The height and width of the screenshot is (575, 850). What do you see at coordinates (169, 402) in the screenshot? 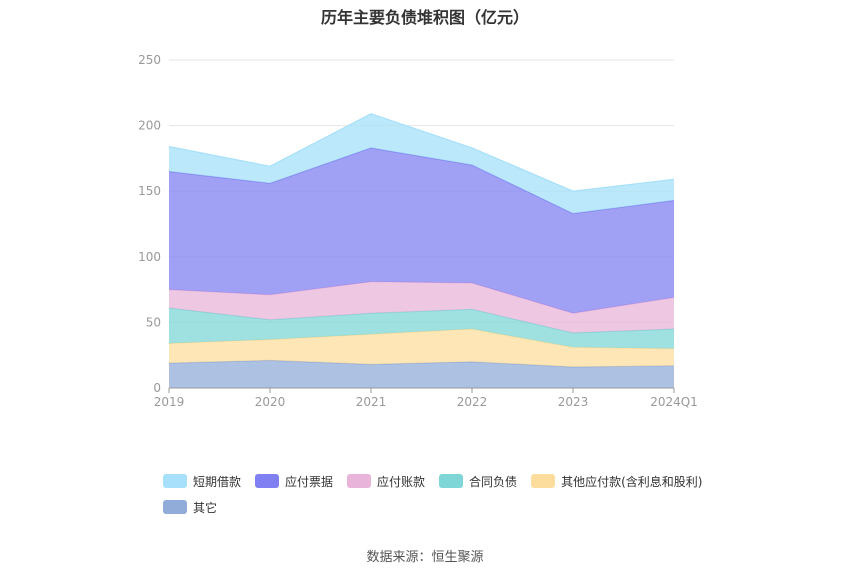
I see `x-tick-label: 2019` at bounding box center [169, 402].